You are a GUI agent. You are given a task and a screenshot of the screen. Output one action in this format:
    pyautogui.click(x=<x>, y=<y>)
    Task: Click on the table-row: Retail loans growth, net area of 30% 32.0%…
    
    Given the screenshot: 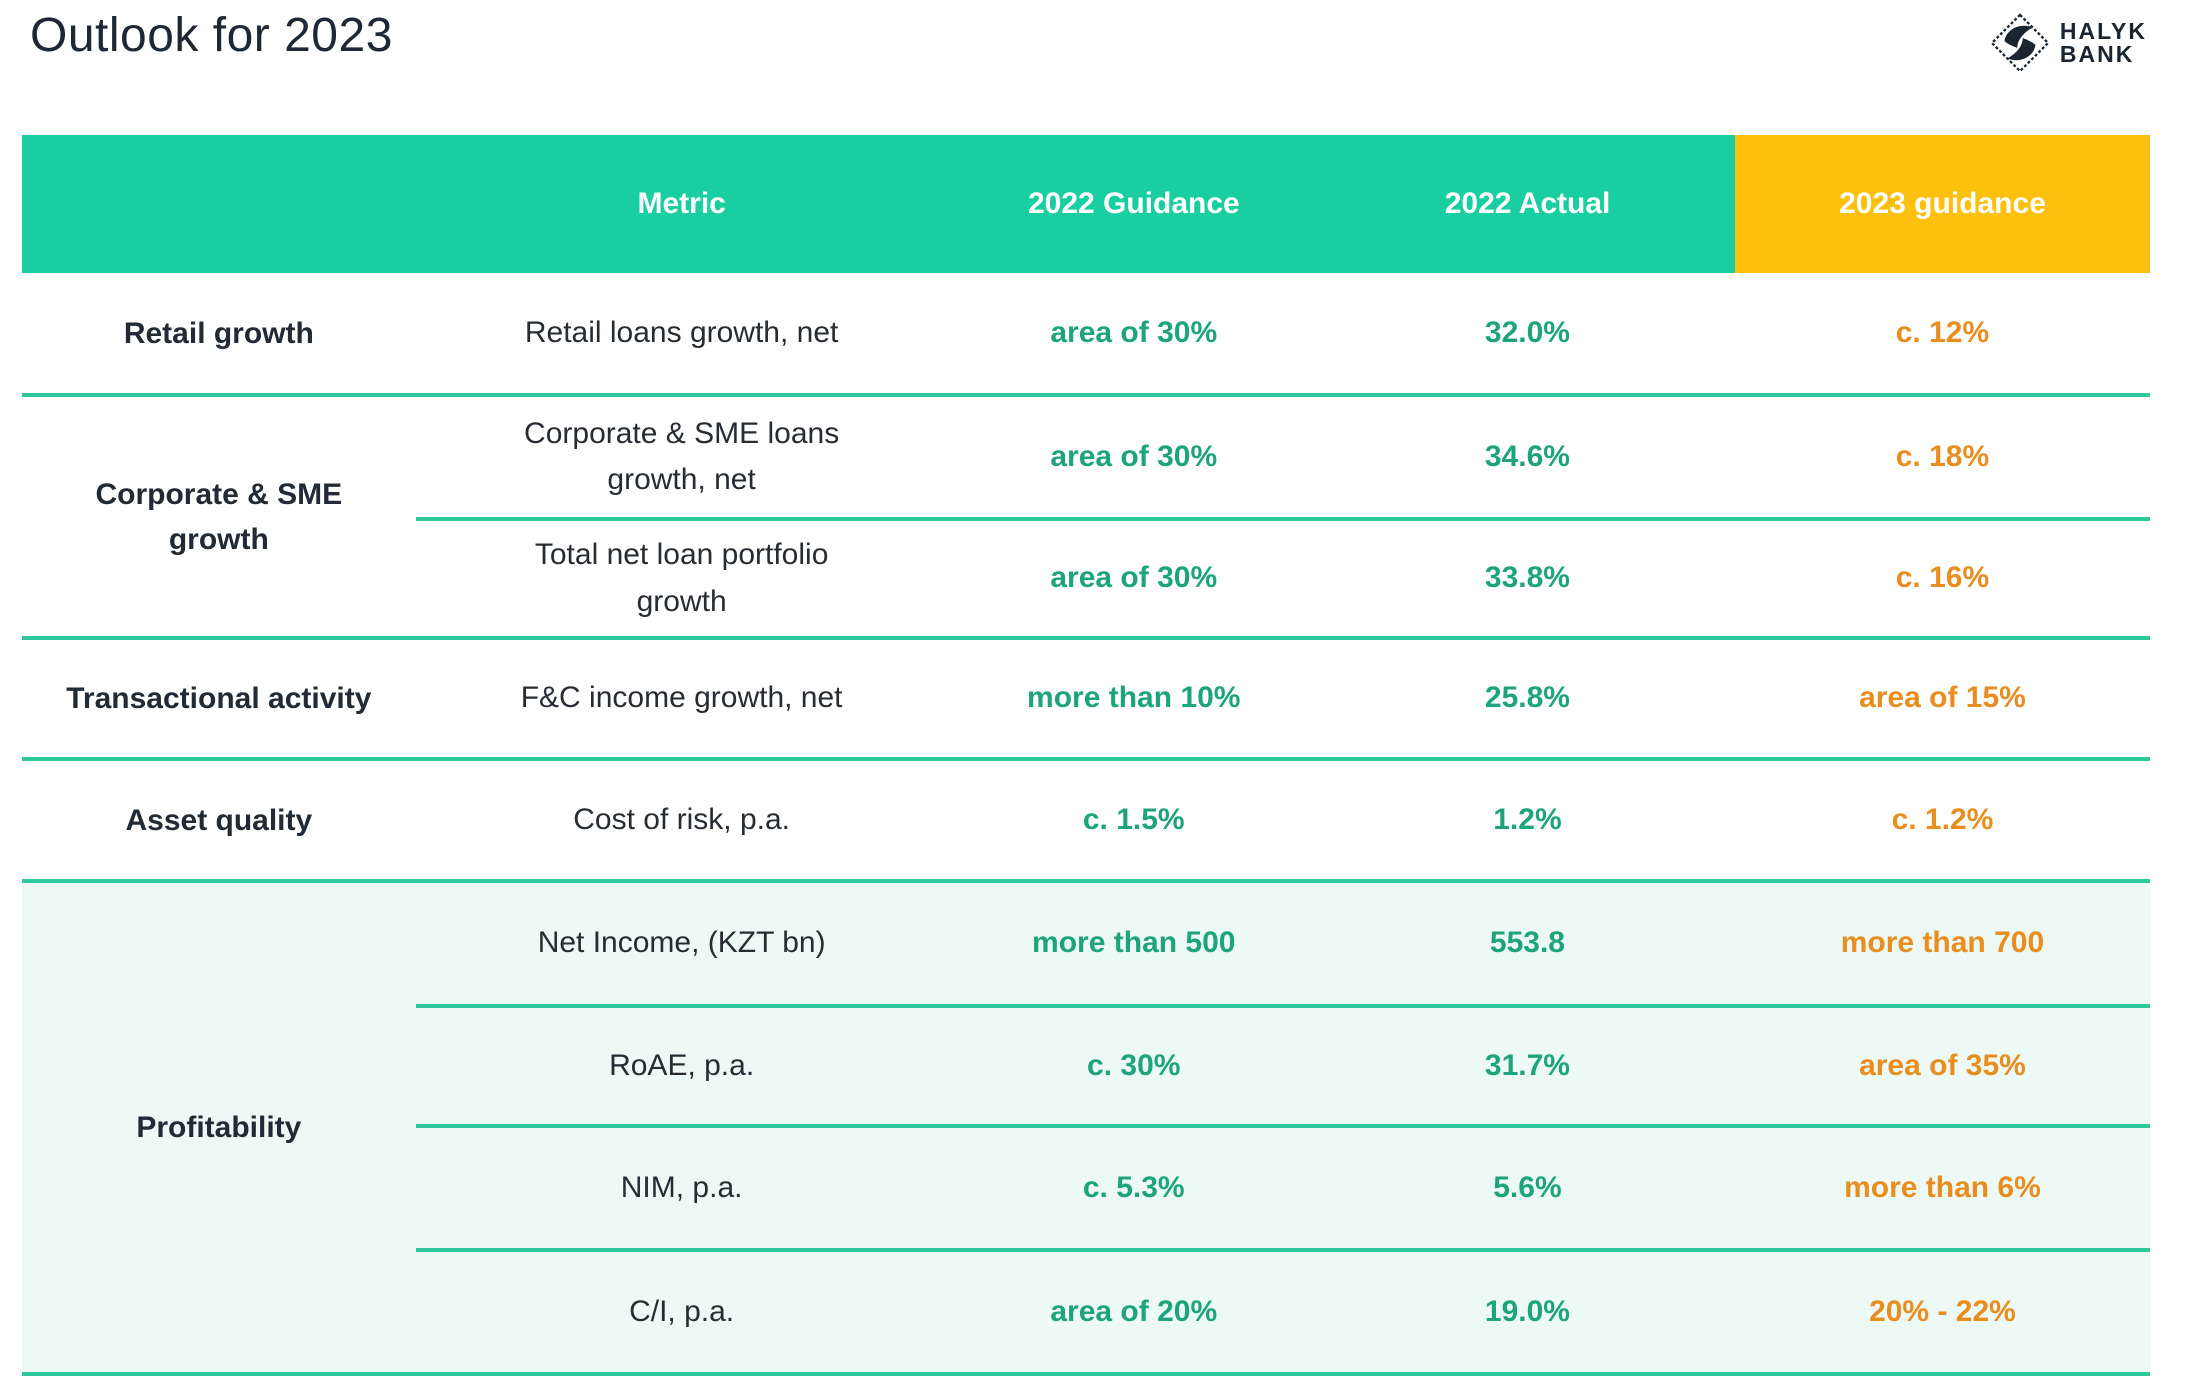 What is the action you would take?
    pyautogui.click(x=1283, y=333)
    